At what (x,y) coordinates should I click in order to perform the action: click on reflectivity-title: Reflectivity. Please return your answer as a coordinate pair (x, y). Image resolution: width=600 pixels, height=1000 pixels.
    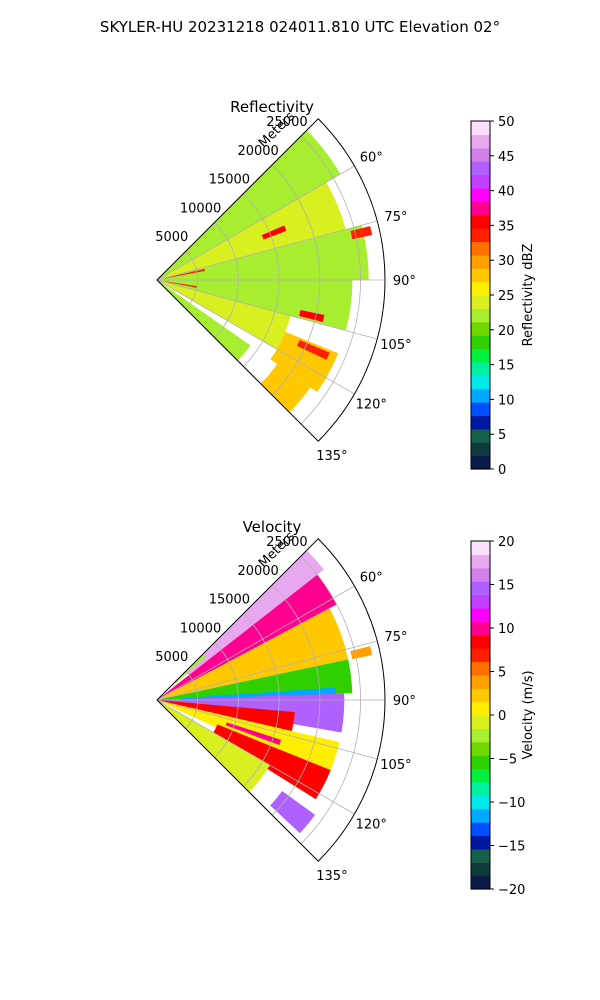
    Looking at the image, I should click on (272, 107).